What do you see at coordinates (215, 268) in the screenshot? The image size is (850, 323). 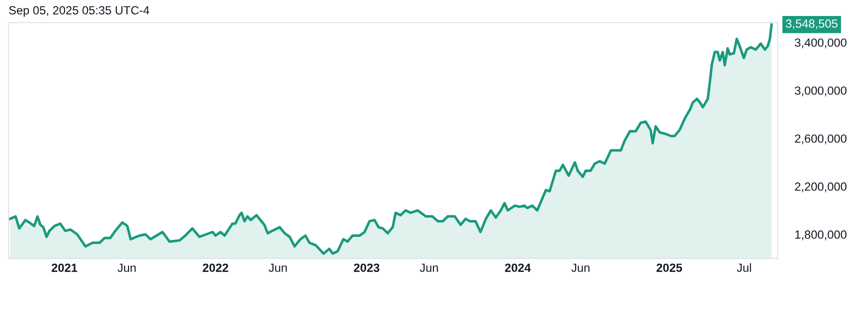 I see `x-tick-label: 2022` at bounding box center [215, 268].